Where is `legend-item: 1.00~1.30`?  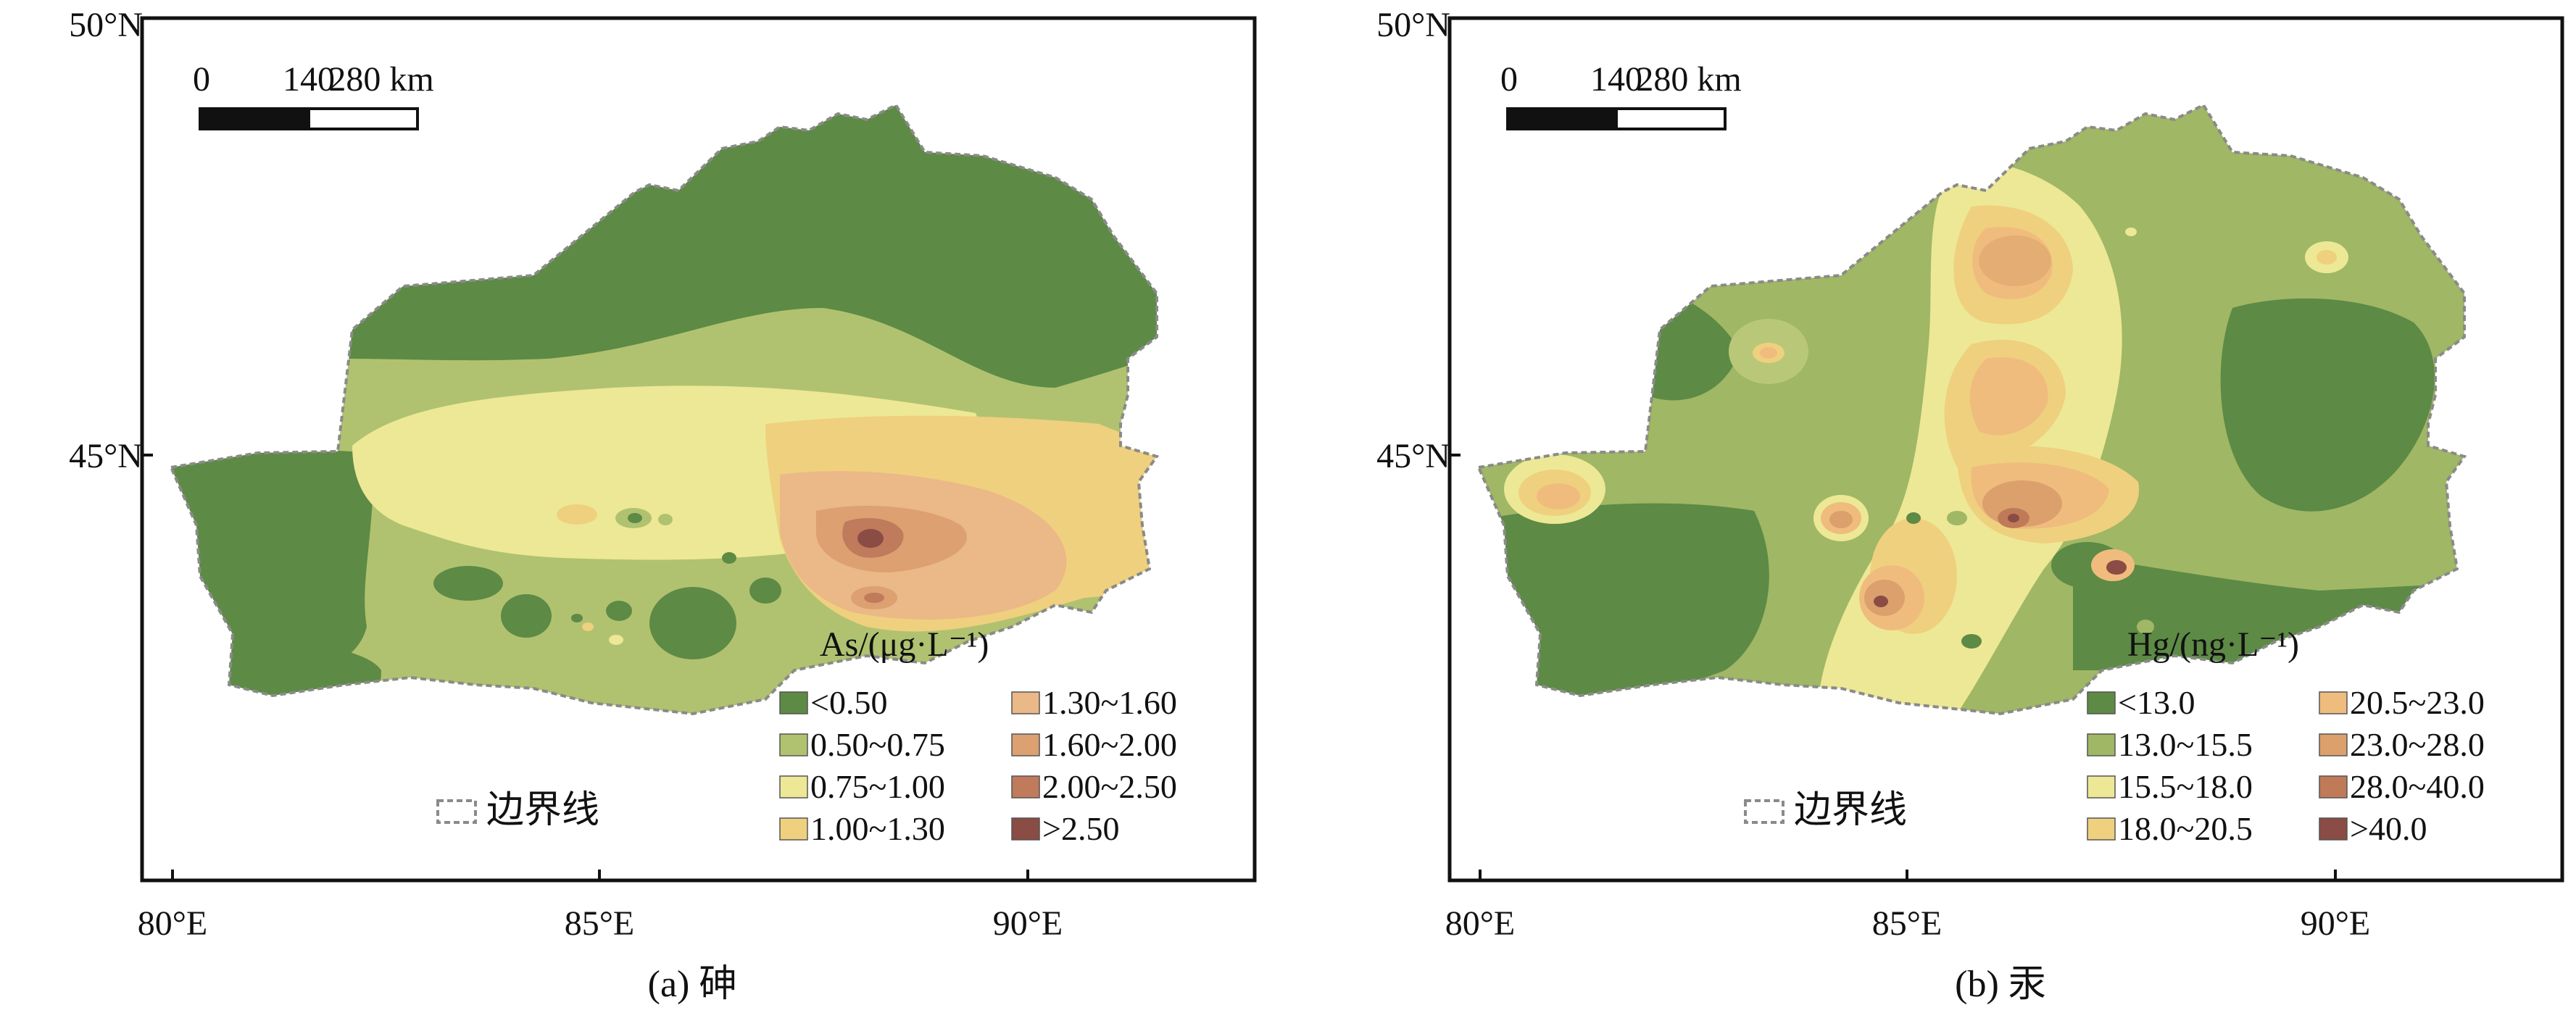
legend-item: 1.00~1.30 is located at coordinates (877, 828).